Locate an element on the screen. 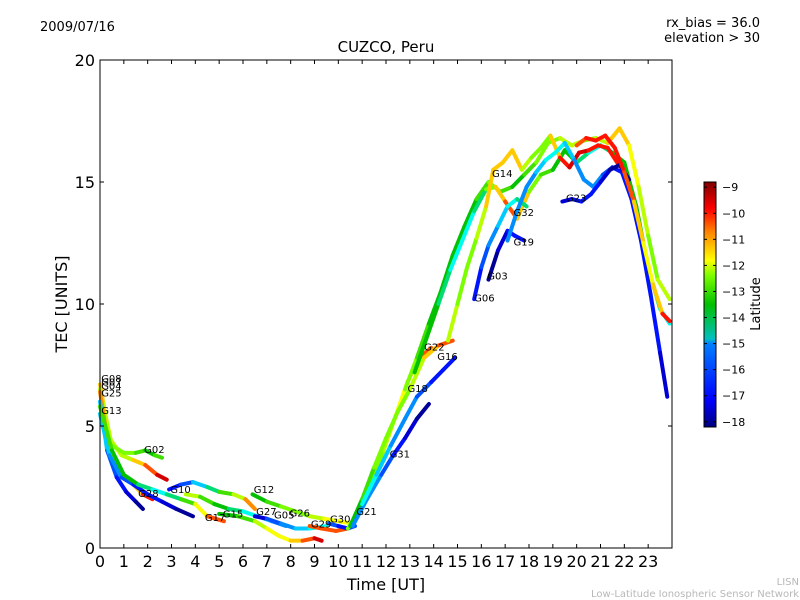  satellite-label: G27 is located at coordinates (266, 512).